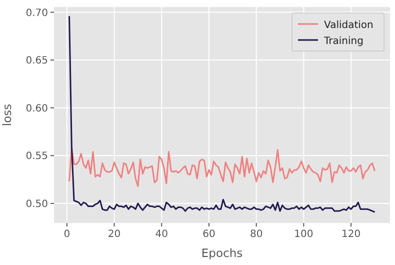 The height and width of the screenshot is (265, 395). Describe the element at coordinates (349, 25) in the screenshot. I see `legend-label: Validation` at that location.